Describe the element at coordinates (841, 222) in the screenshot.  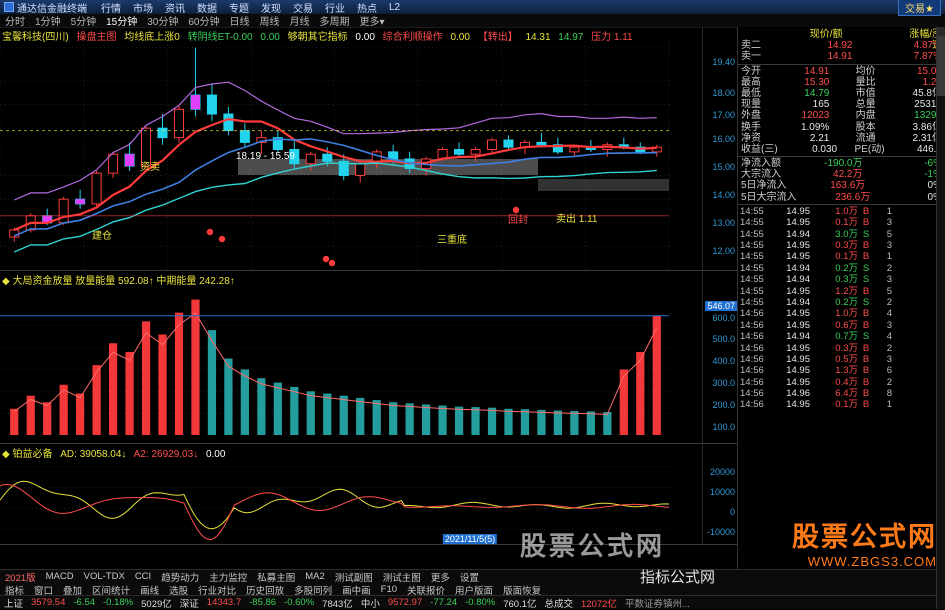
I see `tick-row: 14:55 14.95 0.1万 B 3` at that location.